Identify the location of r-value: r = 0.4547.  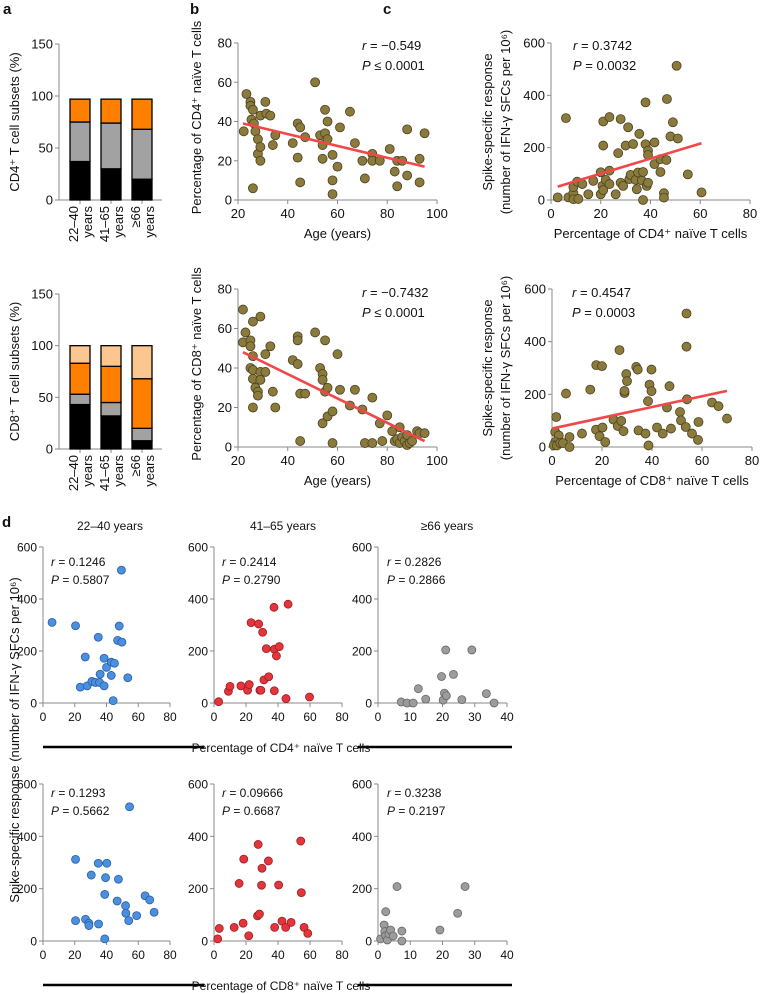
(601, 292).